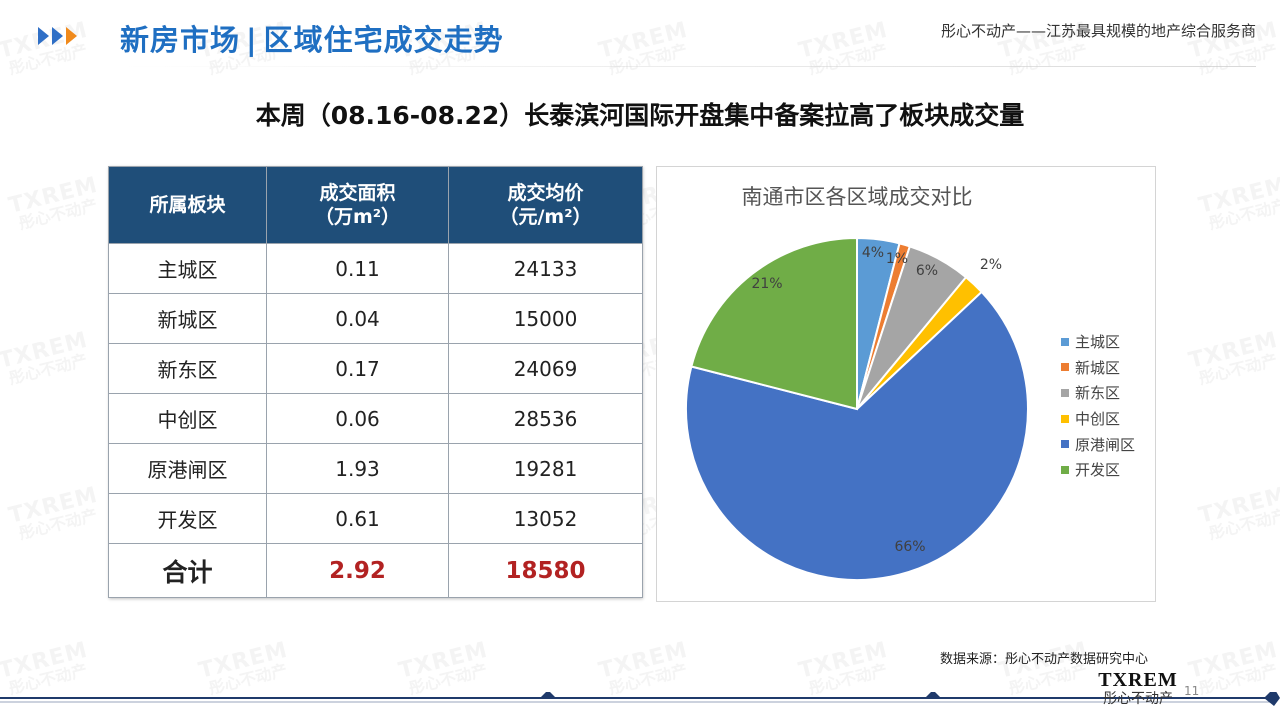 The height and width of the screenshot is (720, 1280). Describe the element at coordinates (640, 699) in the screenshot. I see `footer-decoration` at that location.